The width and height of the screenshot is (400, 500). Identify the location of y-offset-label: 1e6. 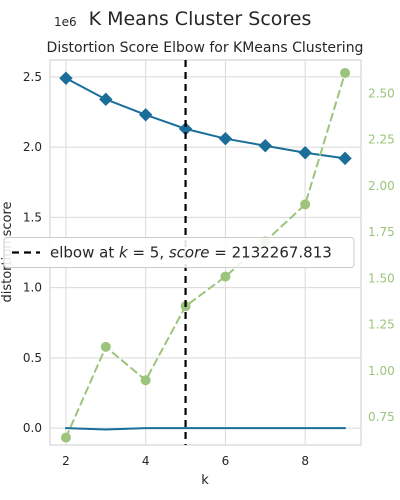
(65, 22).